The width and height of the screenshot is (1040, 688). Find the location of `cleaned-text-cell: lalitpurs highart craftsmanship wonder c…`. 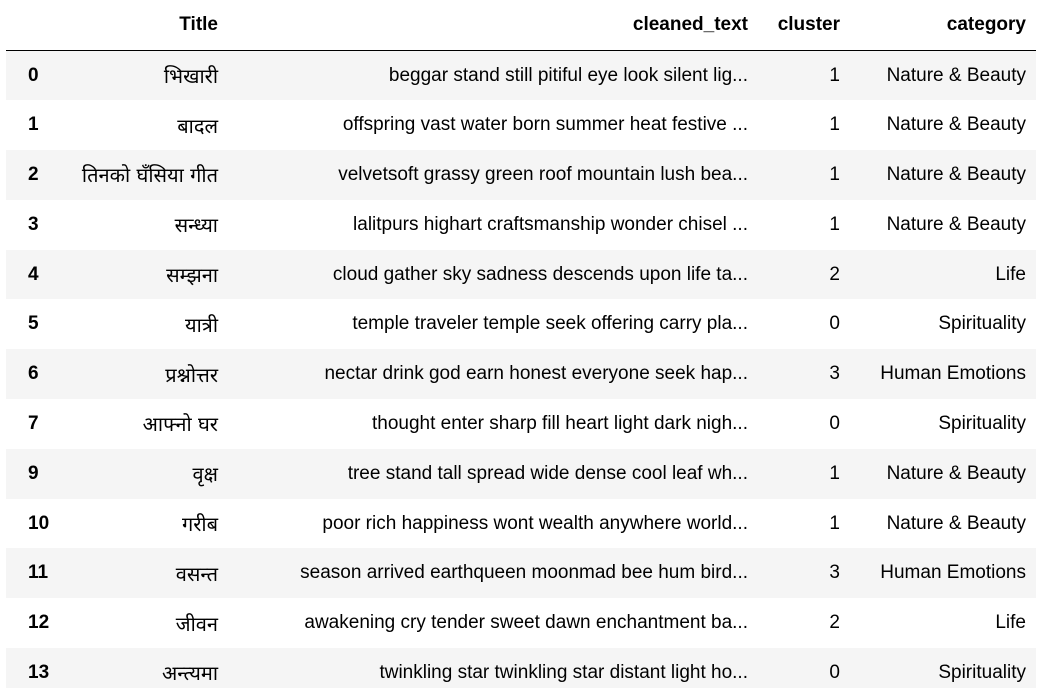

cleaned-text-cell: lalitpurs highart craftsmanship wonder c… is located at coordinates (550, 224).